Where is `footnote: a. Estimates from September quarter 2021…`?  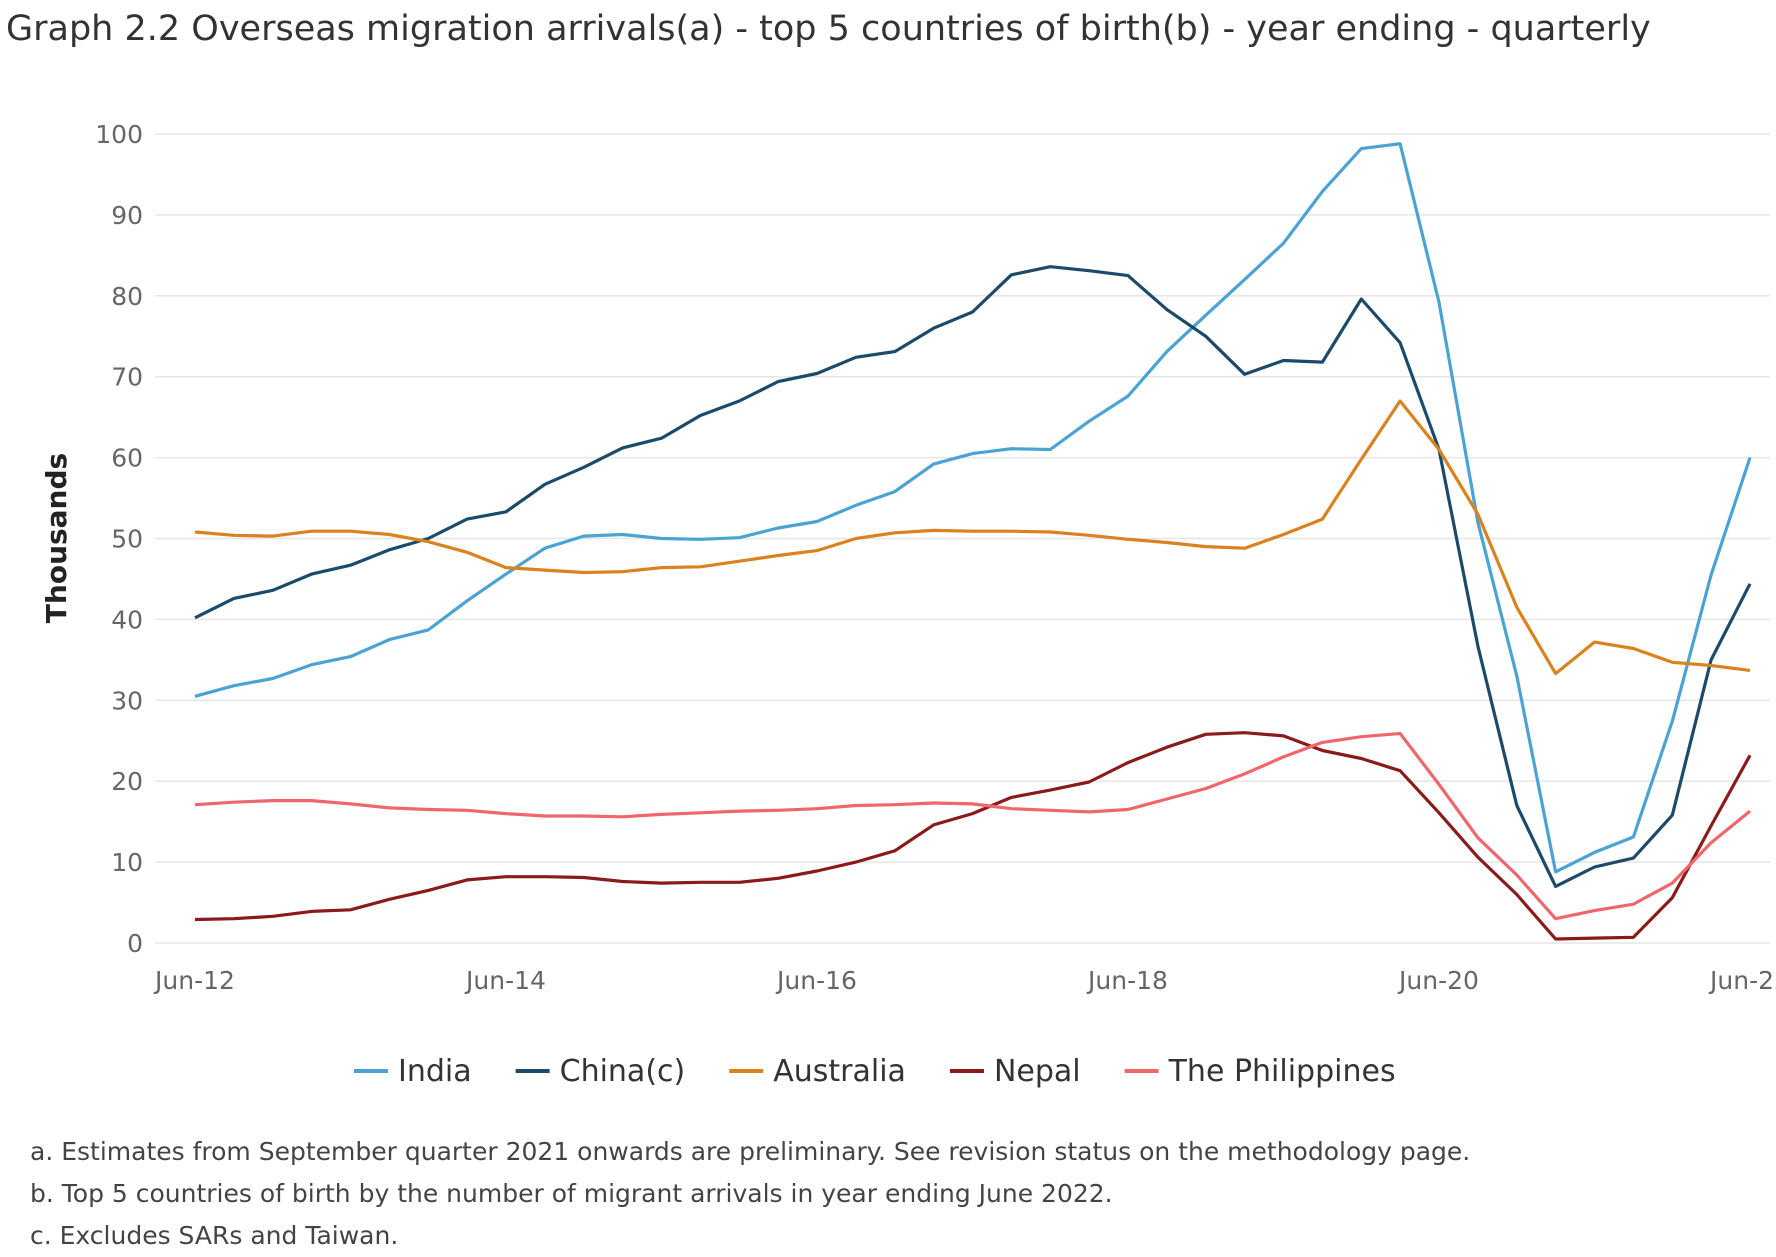
footnote: a. Estimates from September quarter 2021… is located at coordinates (750, 1151).